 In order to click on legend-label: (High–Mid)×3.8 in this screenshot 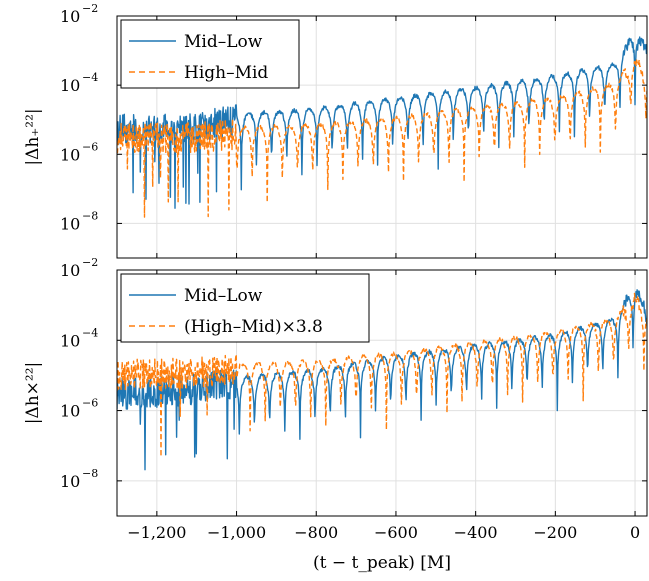, I will do `click(253, 327)`.